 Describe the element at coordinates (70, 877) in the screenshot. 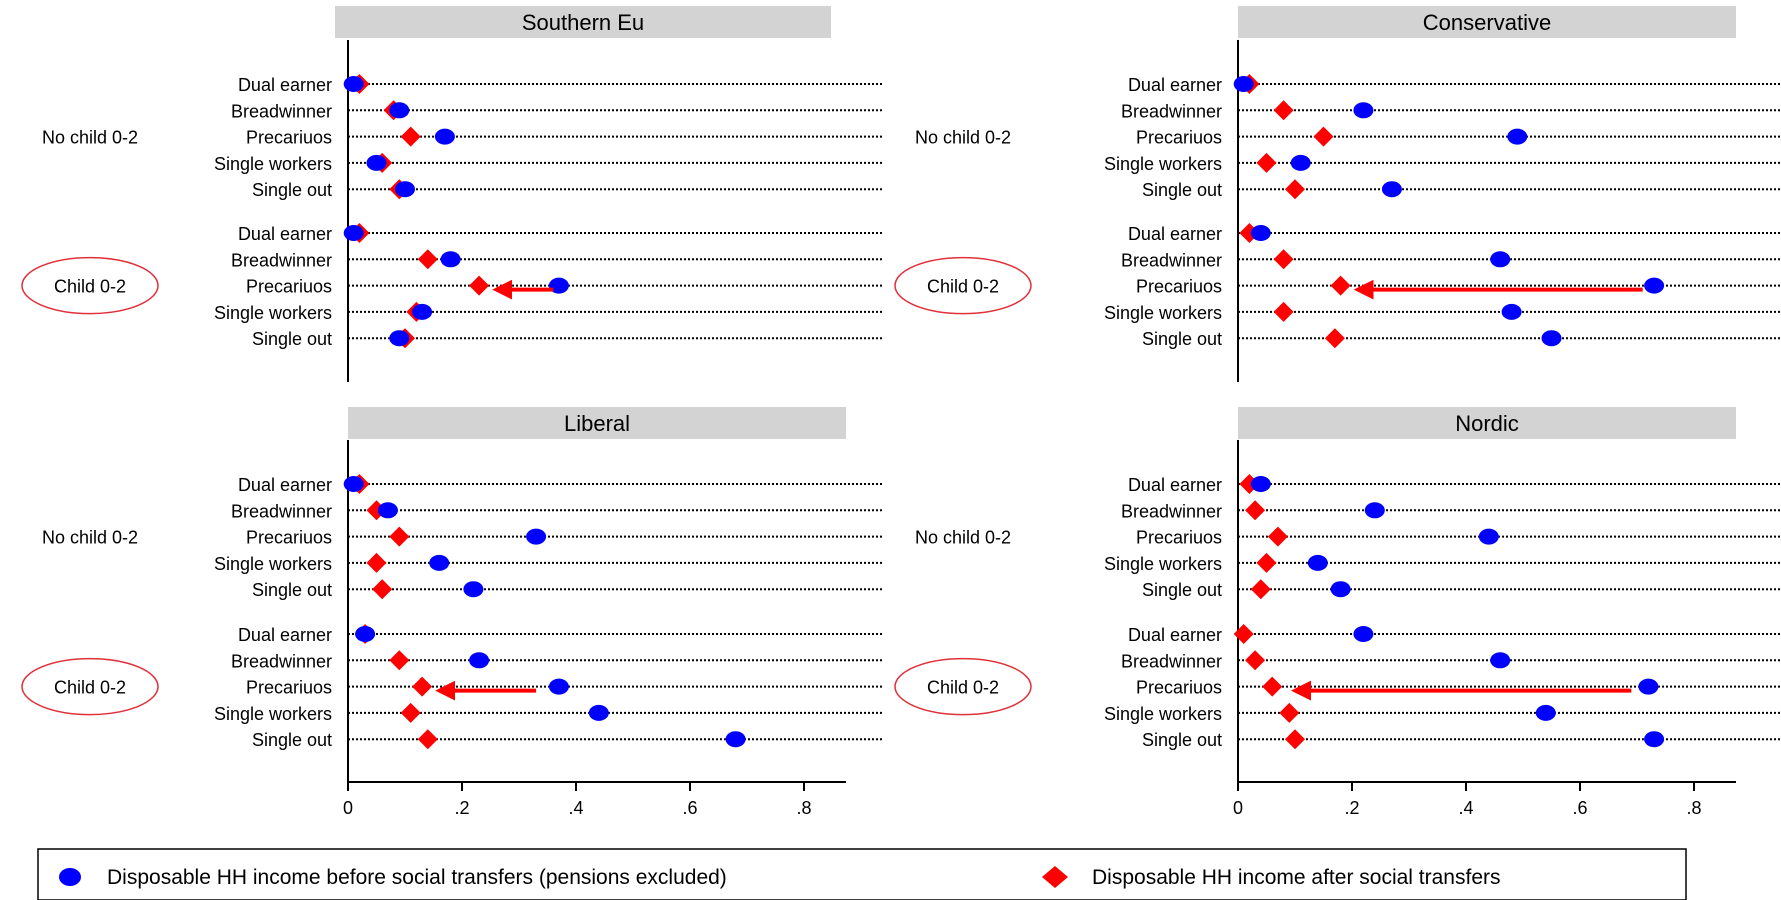

I see `legend-marker-before` at that location.